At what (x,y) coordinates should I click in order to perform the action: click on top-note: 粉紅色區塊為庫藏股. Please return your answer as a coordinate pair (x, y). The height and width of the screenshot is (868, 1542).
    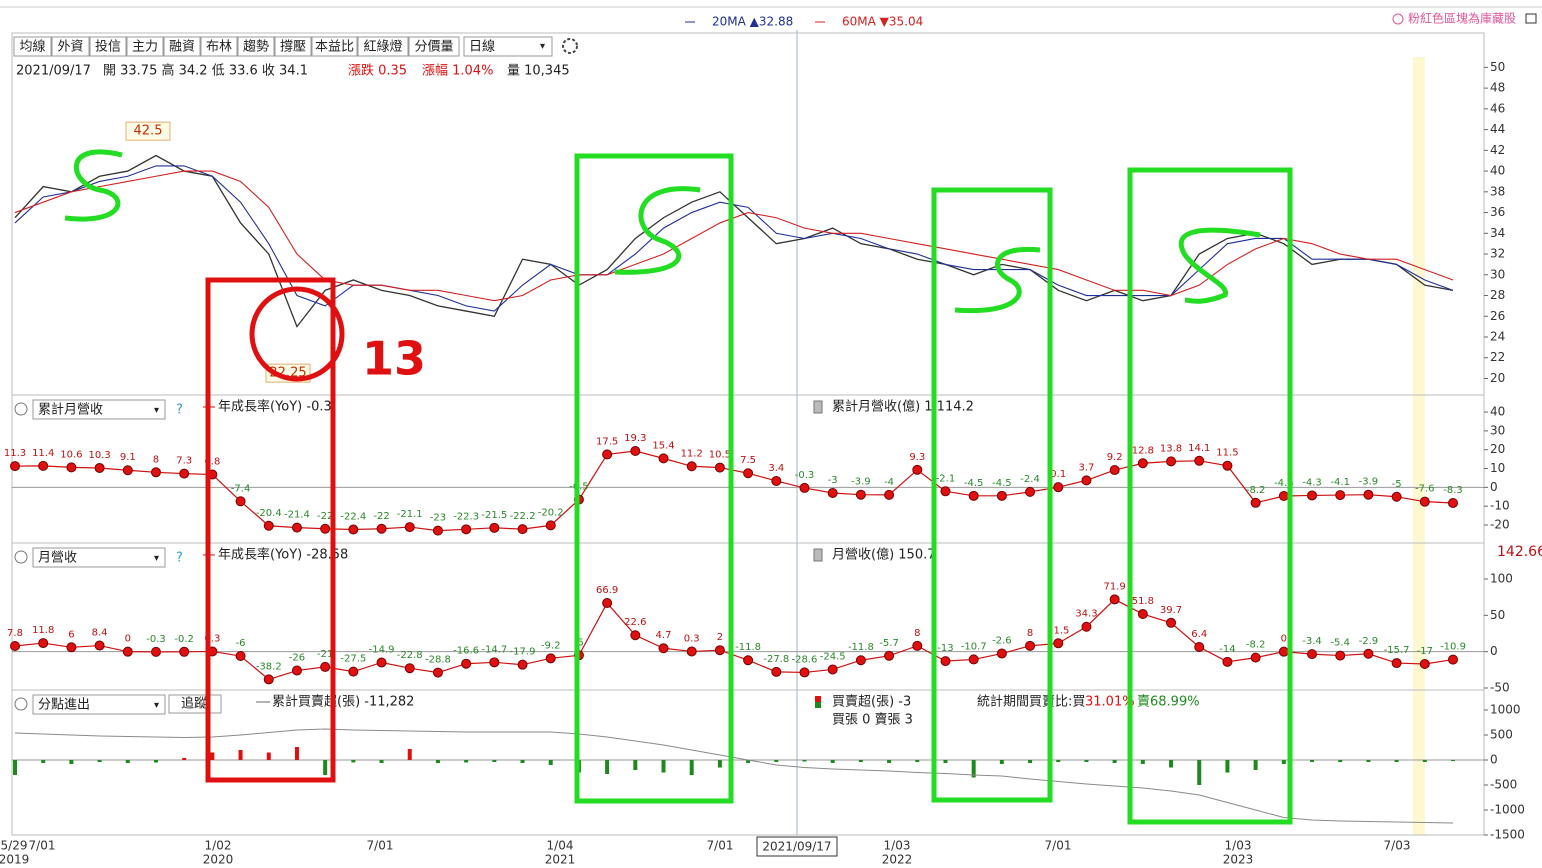
    Looking at the image, I should click on (1462, 18).